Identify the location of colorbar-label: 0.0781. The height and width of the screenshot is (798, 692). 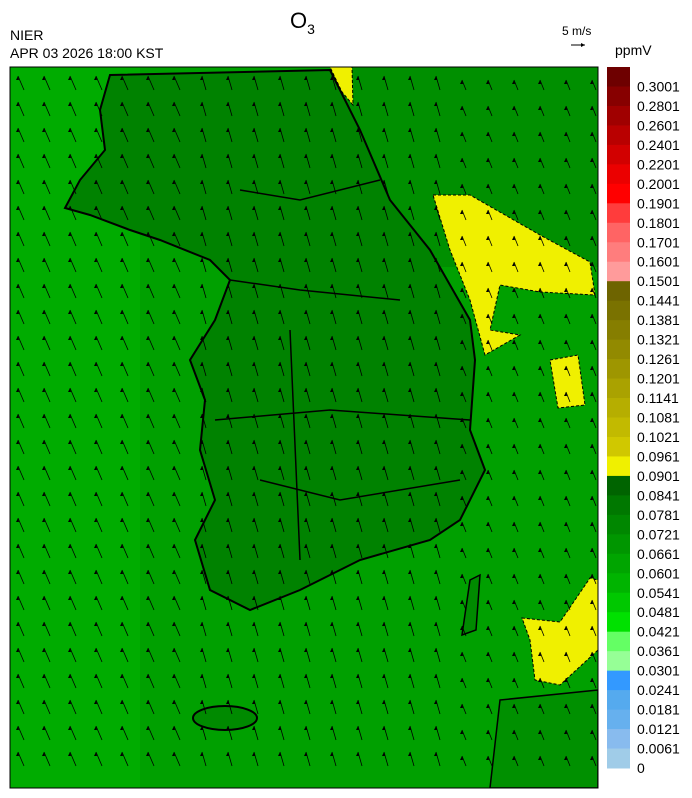
(658, 515).